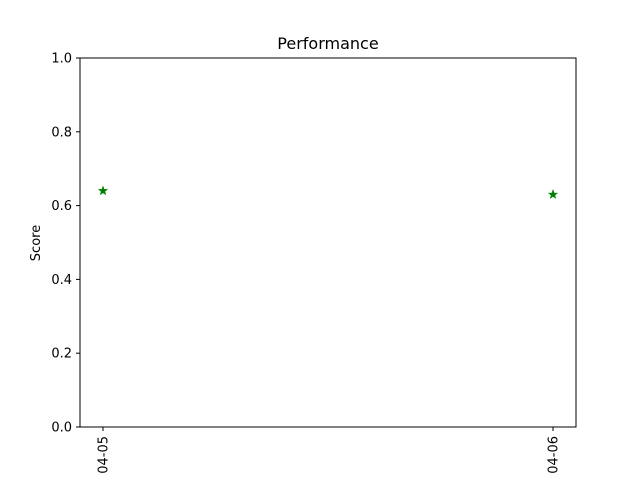 This screenshot has width=640, height=484. I want to click on y-tick-label: 0.6, so click(61, 206).